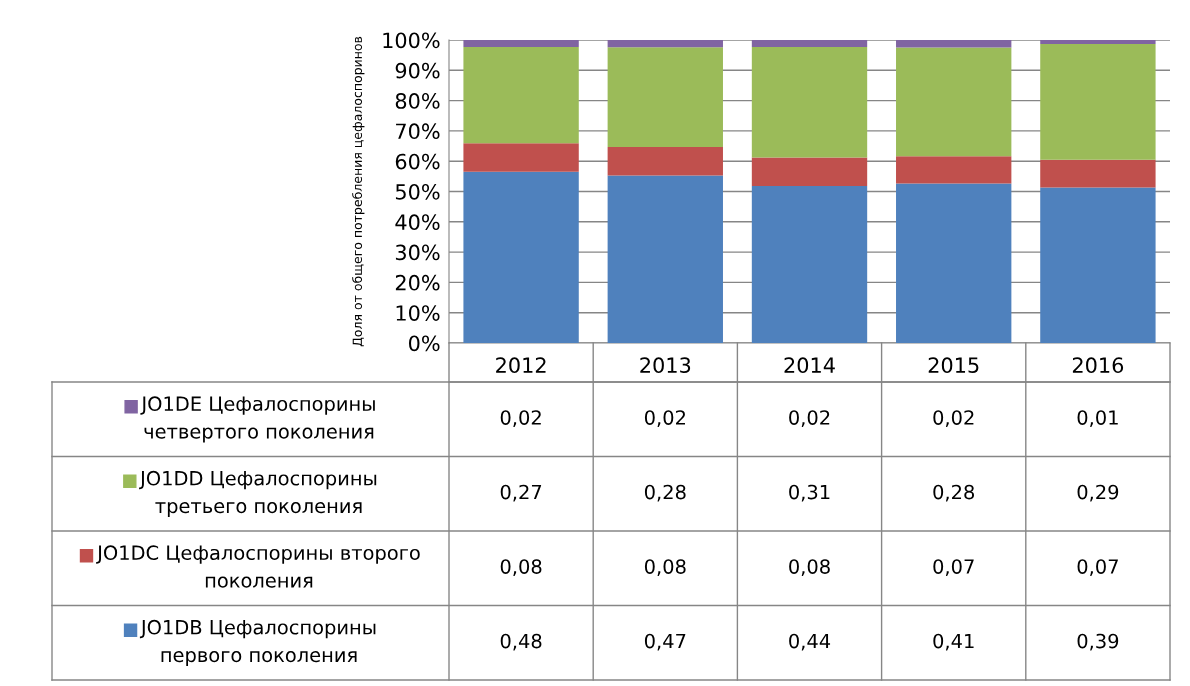  What do you see at coordinates (418, 131) in the screenshot?
I see `y-tick-label: 70%` at bounding box center [418, 131].